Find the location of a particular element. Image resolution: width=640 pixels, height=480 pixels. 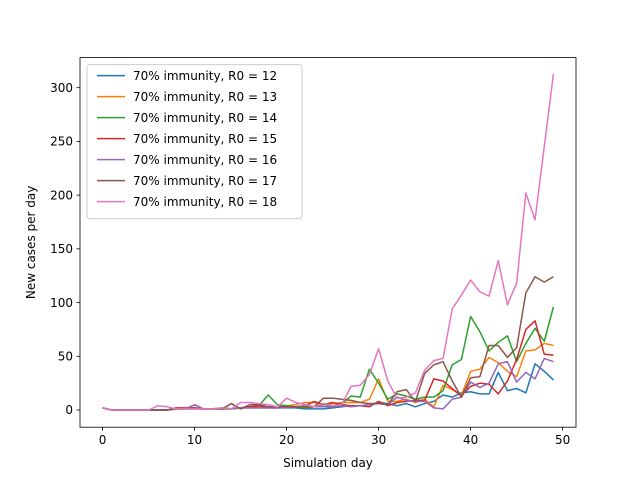

legend-entry-2: 70% immunity, R0 = 13 is located at coordinates (205, 97).